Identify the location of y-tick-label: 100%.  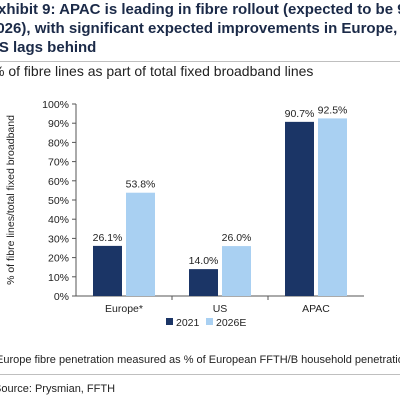
(55, 105).